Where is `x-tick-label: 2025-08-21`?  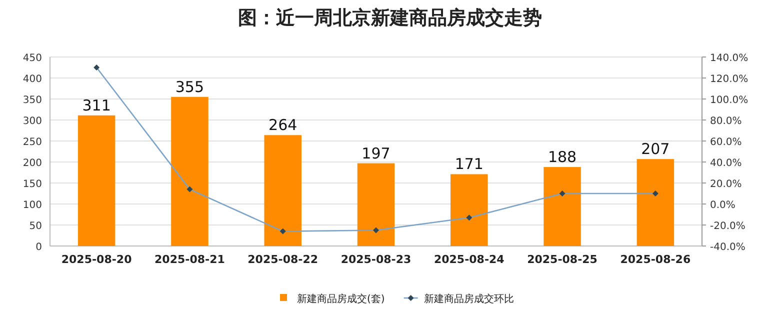
x-tick-label: 2025-08-21 is located at coordinates (189, 259).